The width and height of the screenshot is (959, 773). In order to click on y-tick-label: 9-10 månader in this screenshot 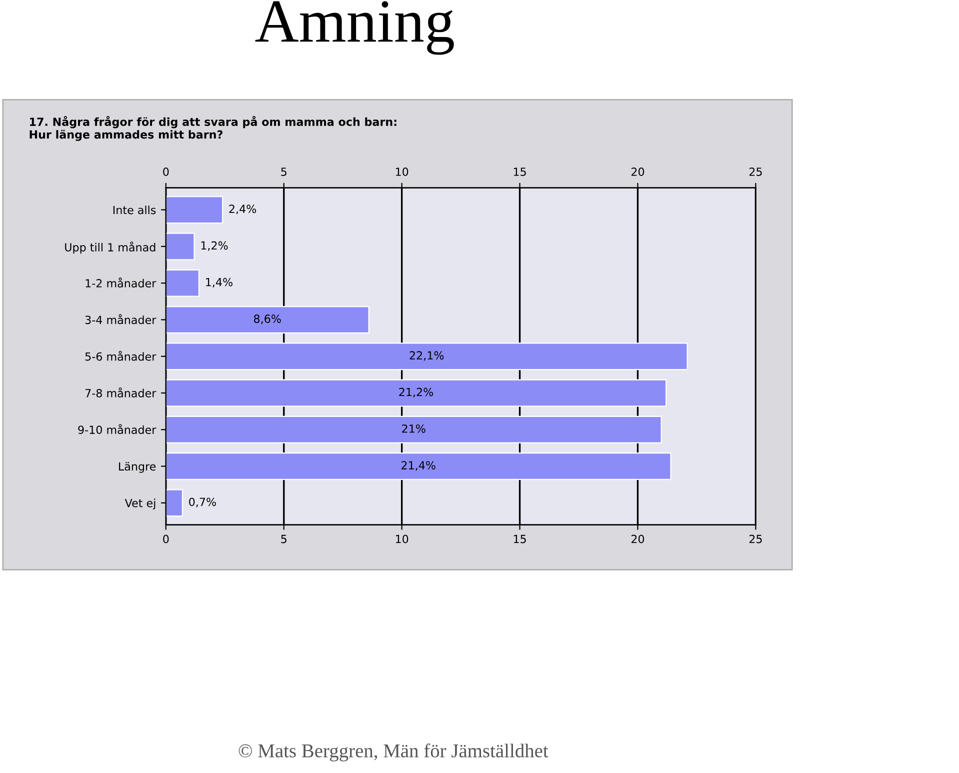, I will do `click(117, 429)`.